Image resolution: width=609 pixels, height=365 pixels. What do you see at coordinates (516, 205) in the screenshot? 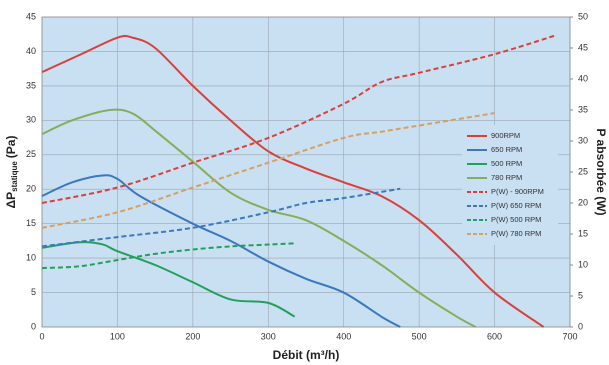
I see `legend-label: P(W) 650 RPM` at bounding box center [516, 205].